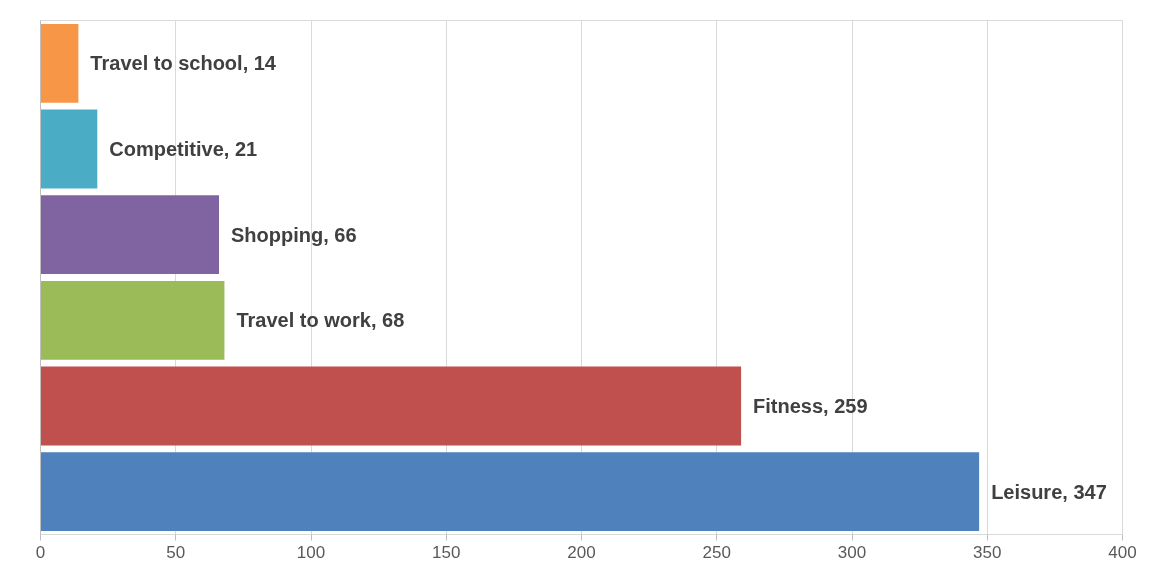  Describe the element at coordinates (1122, 552) in the screenshot. I see `x-tick-label: 400` at that location.